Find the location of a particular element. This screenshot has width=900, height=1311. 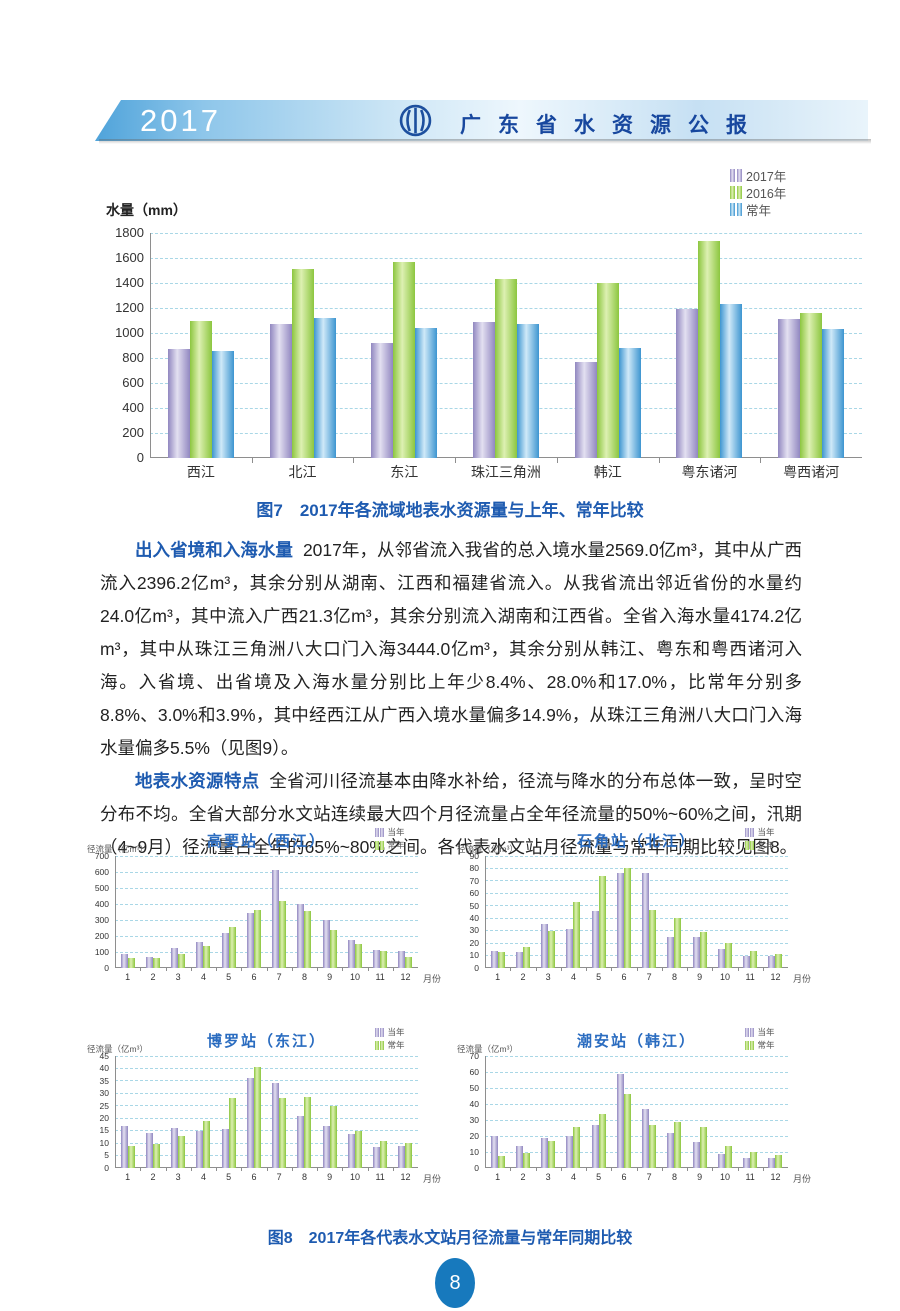

x-tick-label: 珠江三角洲 is located at coordinates (505, 472).